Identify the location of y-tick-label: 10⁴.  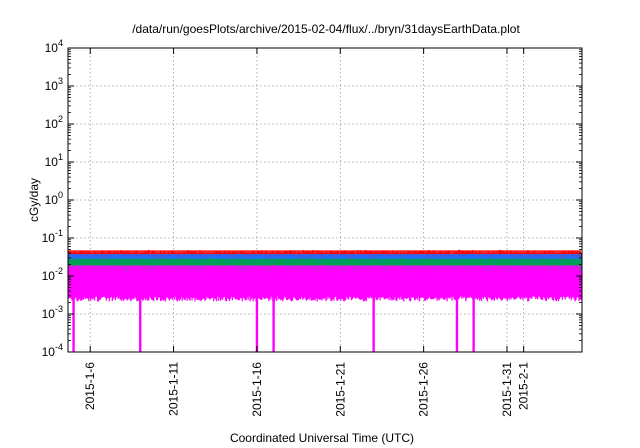
(54, 46).